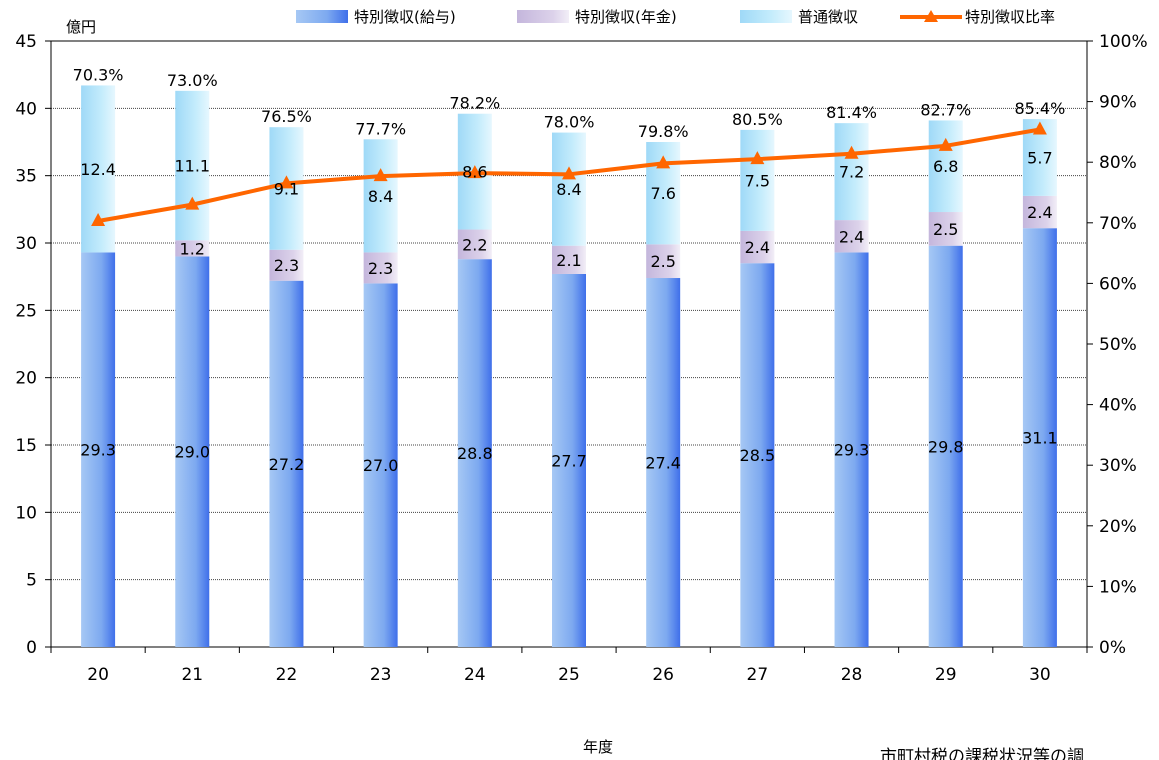 The image size is (1159, 760). Describe the element at coordinates (26, 109) in the screenshot. I see `y-tick-label: 40` at that location.